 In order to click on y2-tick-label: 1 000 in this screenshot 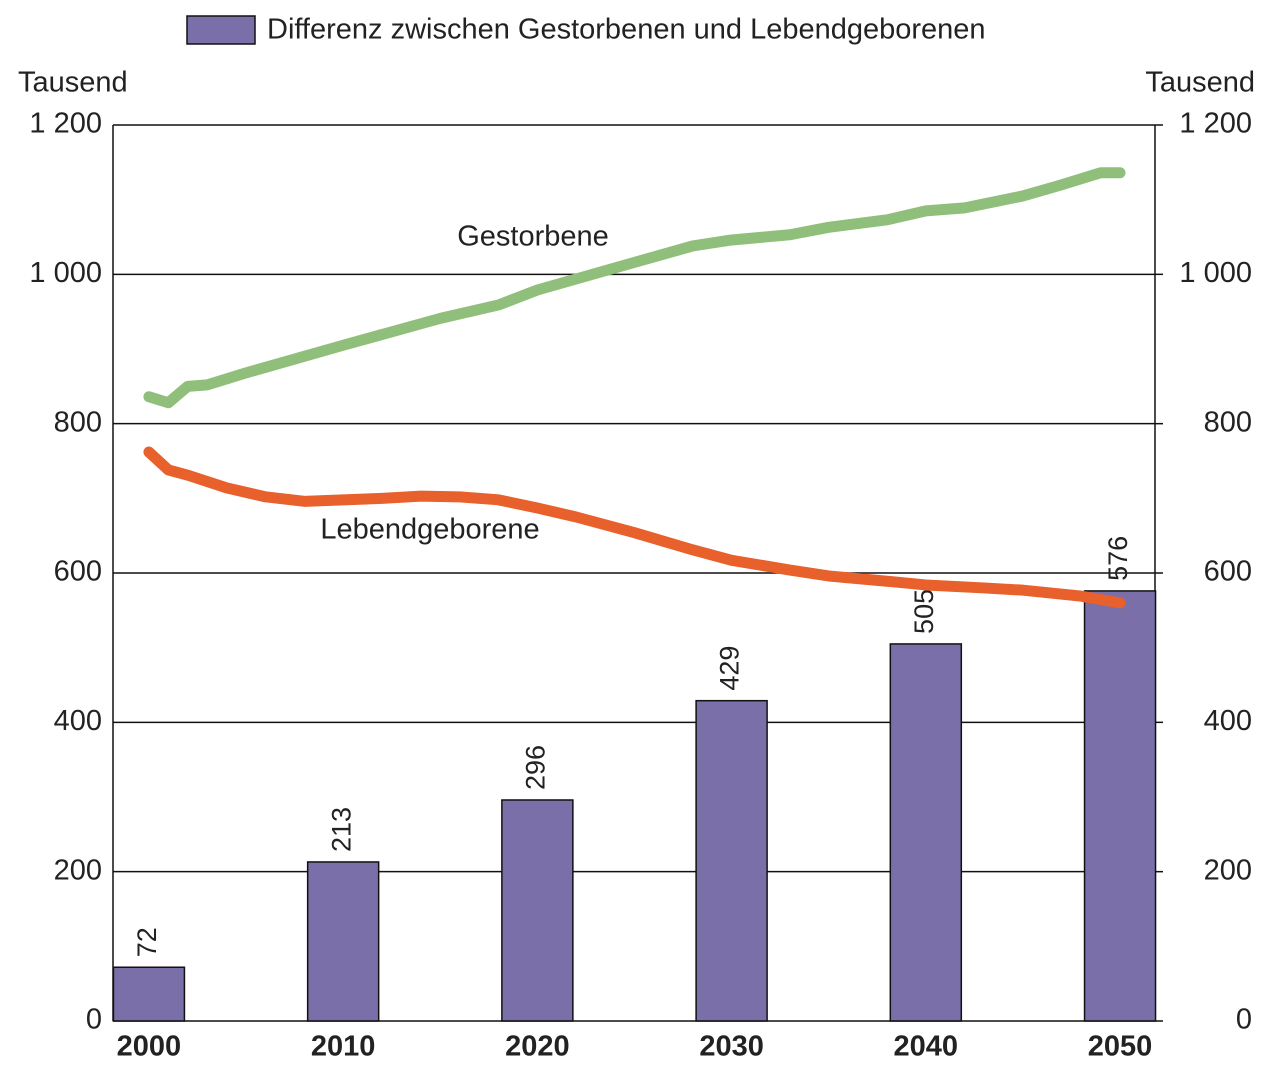, I will do `click(1215, 273)`.